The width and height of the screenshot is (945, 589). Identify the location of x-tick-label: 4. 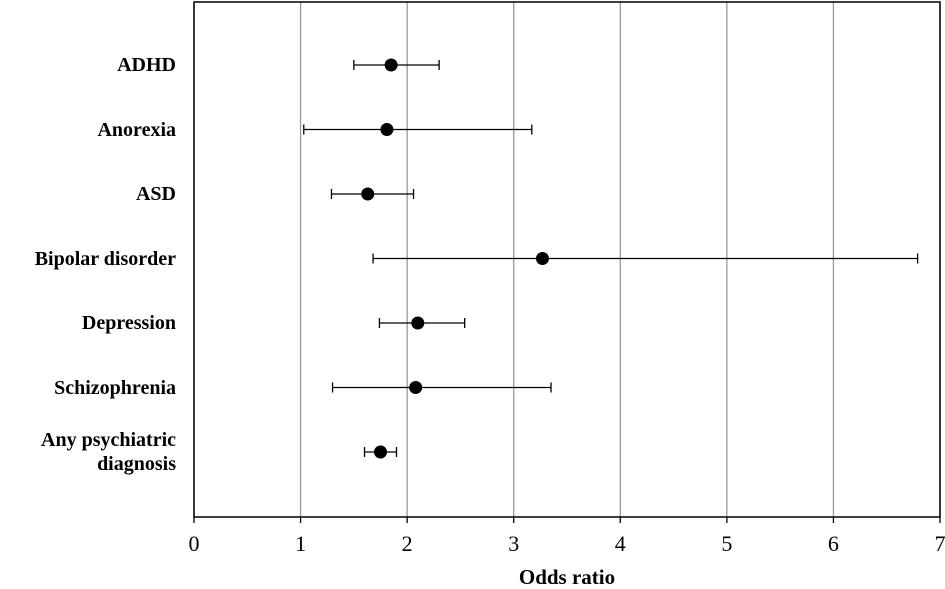
(620, 543).